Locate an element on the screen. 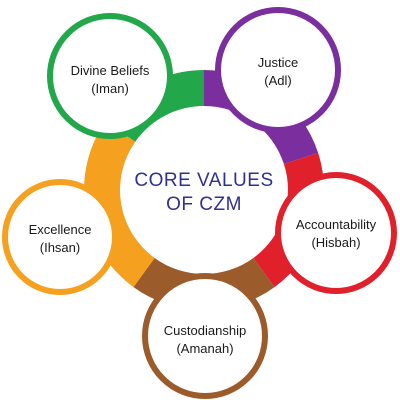 The image size is (400, 400). value-node-divine-beliefs: Divine Beliefs (Iman) is located at coordinates (110, 76).